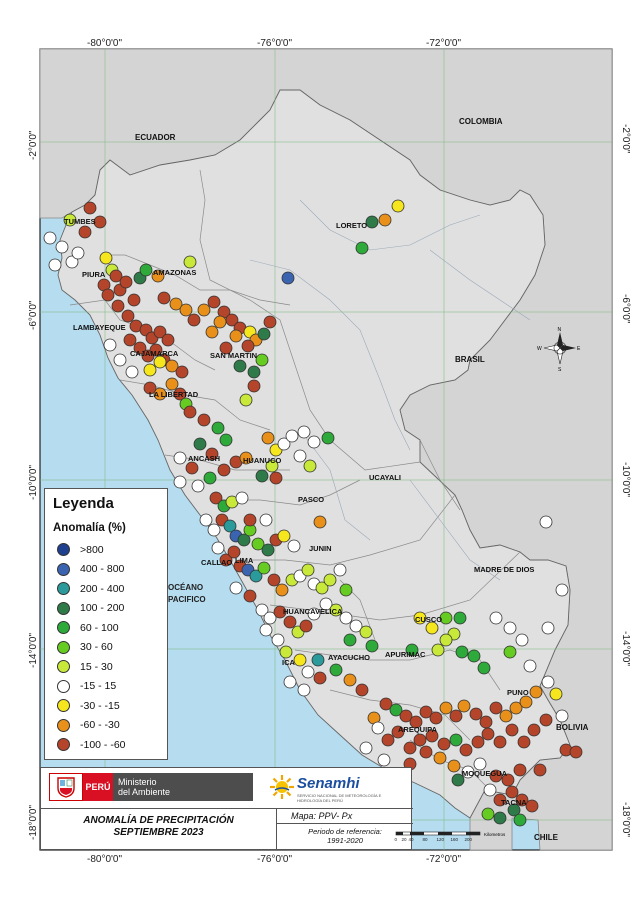 The height and width of the screenshot is (900, 636). I want to click on legend-class-label: 200 - 400, so click(102, 588).